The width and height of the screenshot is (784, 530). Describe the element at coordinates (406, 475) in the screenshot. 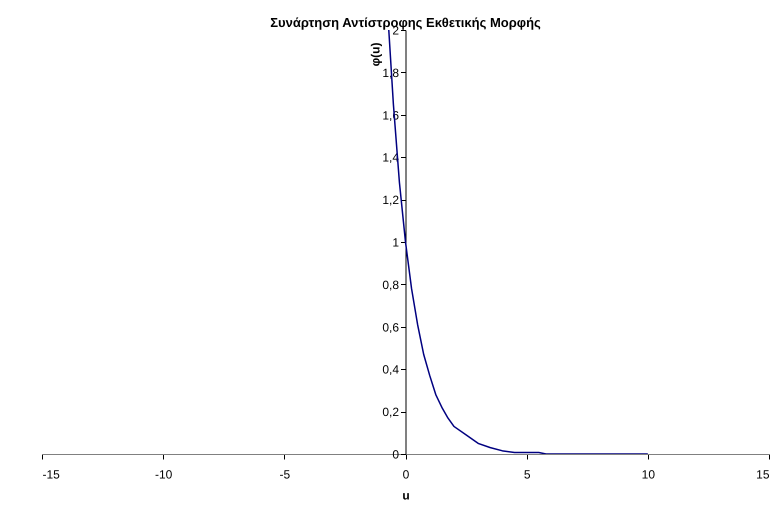

I see `x-tick-label: 0` at that location.